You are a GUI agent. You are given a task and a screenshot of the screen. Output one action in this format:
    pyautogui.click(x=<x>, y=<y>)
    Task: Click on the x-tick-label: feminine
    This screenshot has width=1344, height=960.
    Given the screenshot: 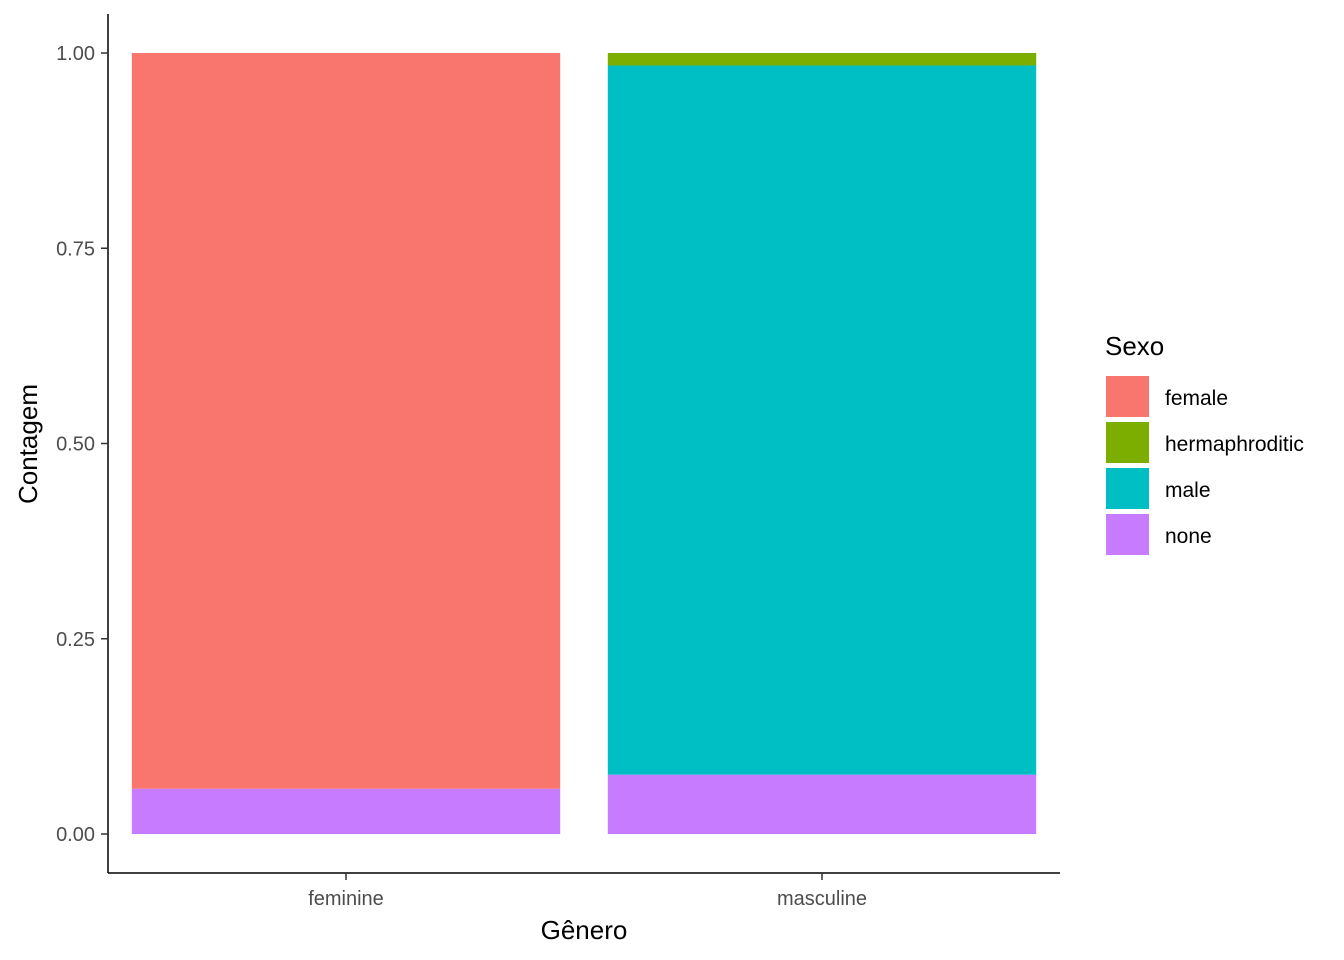 What is the action you would take?
    pyautogui.click(x=346, y=899)
    